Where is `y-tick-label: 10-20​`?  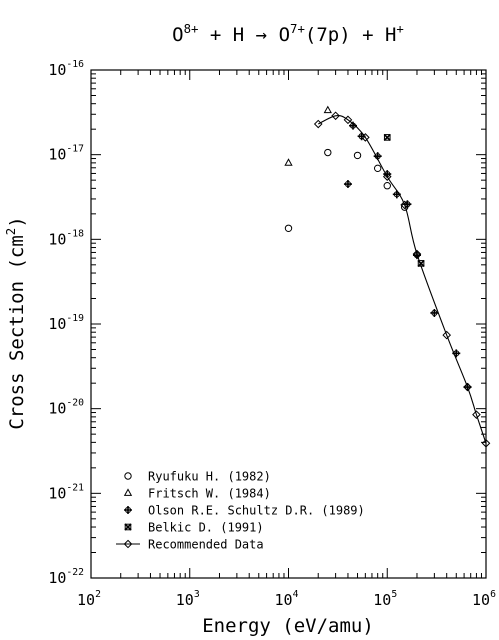 y-tick-label: 10-20​ is located at coordinates (66, 408).